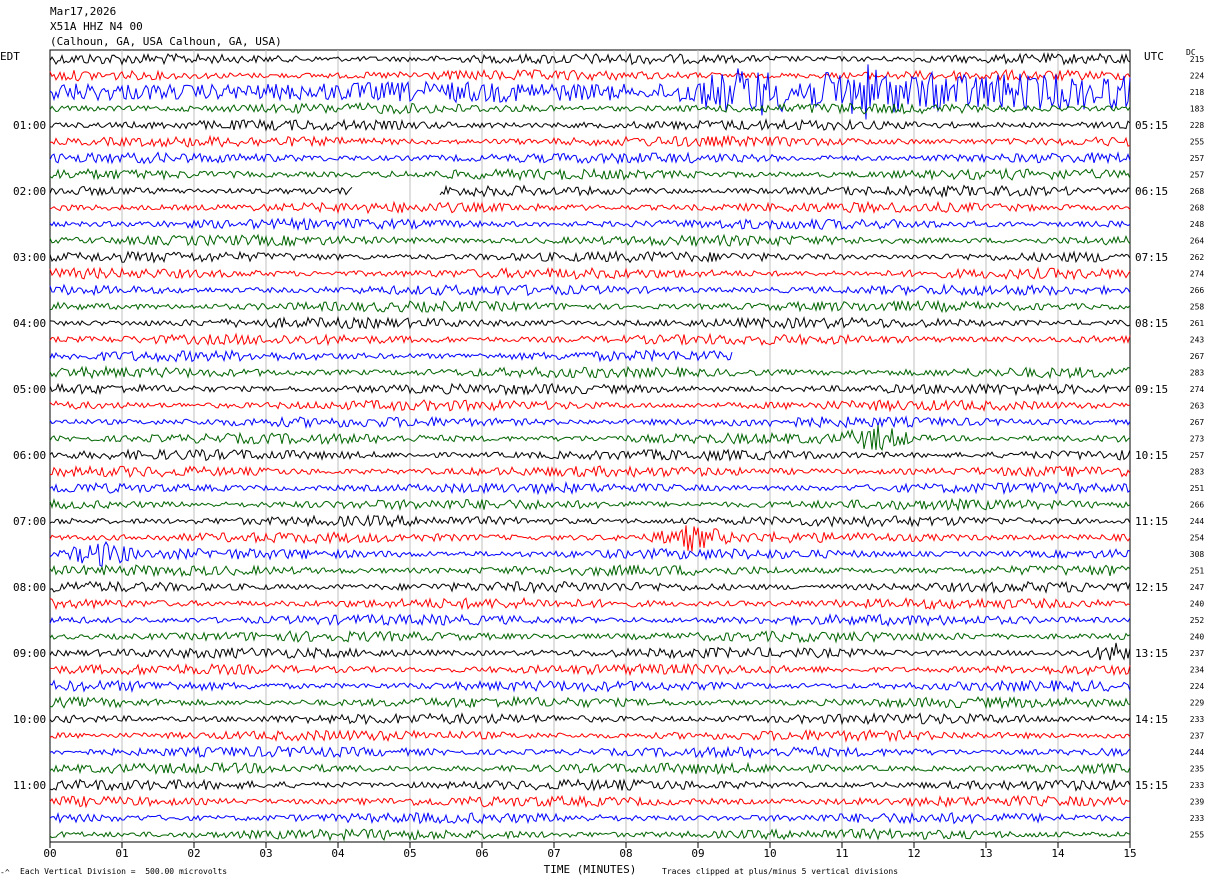  What do you see at coordinates (481, 853) in the screenshot?
I see `x-tick-label: 06` at bounding box center [481, 853].